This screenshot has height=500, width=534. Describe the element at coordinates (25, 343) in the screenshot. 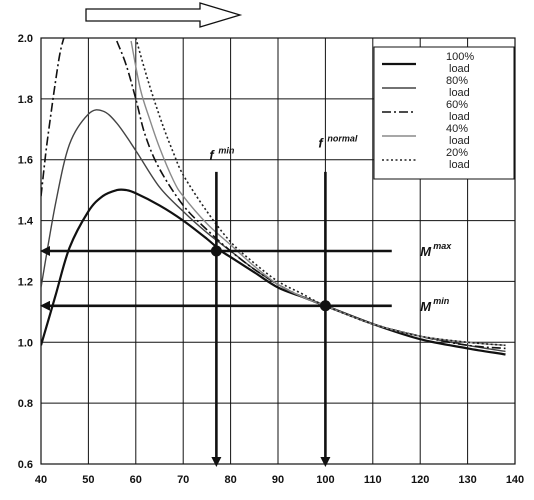

I see `y-tick-label: 1.0` at that location.